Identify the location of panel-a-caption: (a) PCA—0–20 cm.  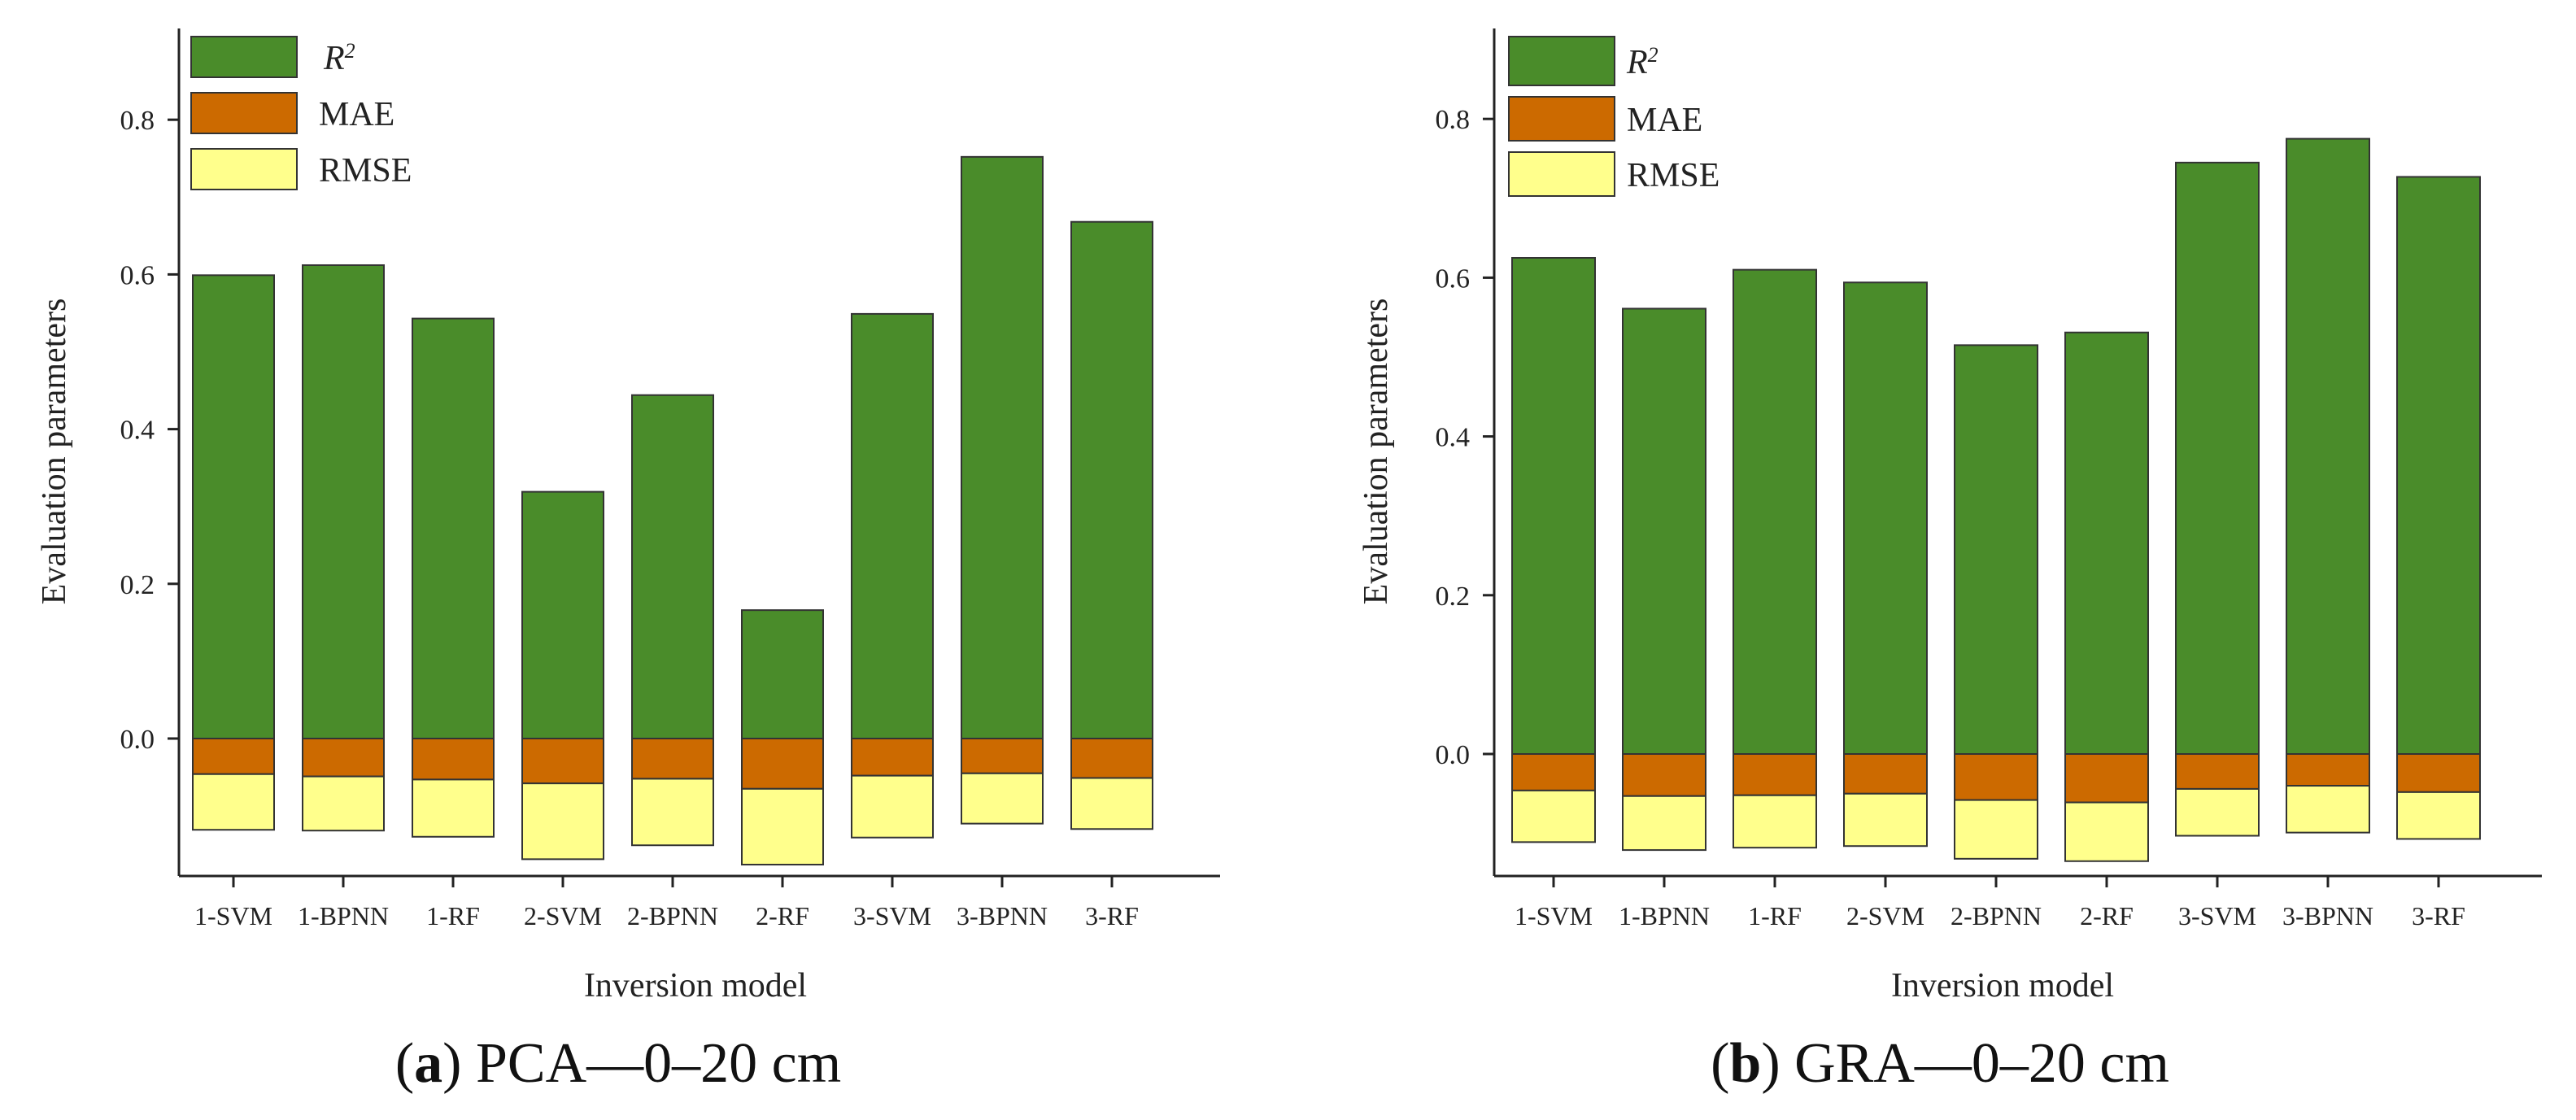
(618, 1063).